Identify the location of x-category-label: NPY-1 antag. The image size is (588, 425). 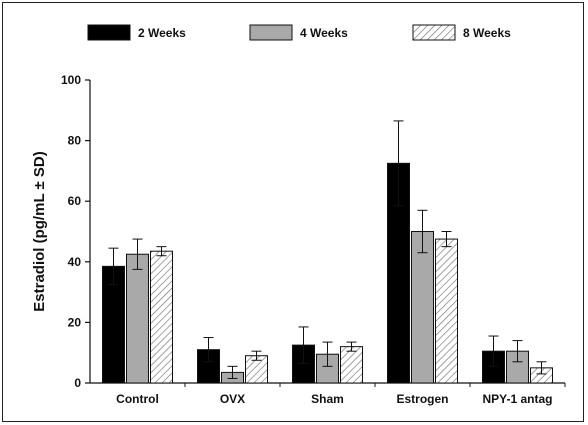
(517, 399).